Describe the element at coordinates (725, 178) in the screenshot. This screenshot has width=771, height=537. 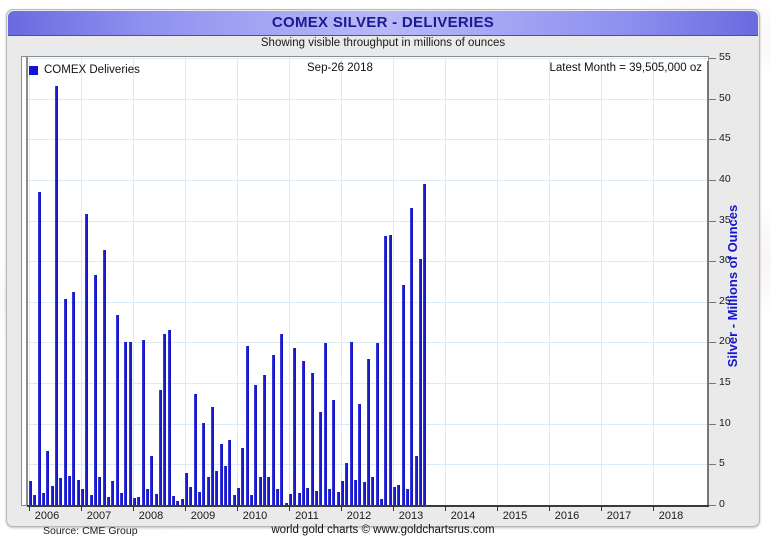
I see `y-axis-tick-label: 40` at that location.